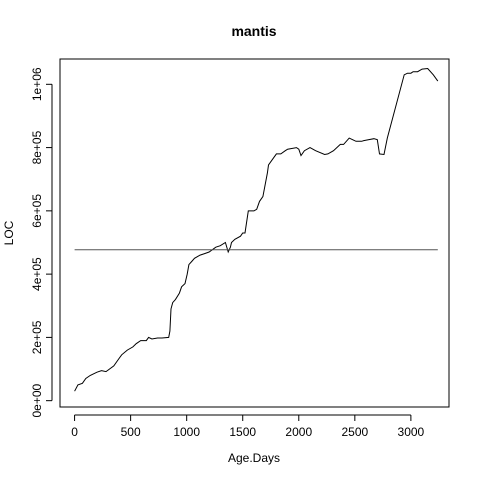 This screenshot has height=480, width=480. Describe the element at coordinates (37, 400) in the screenshot. I see `y-tick-label: 0e+00` at that location.